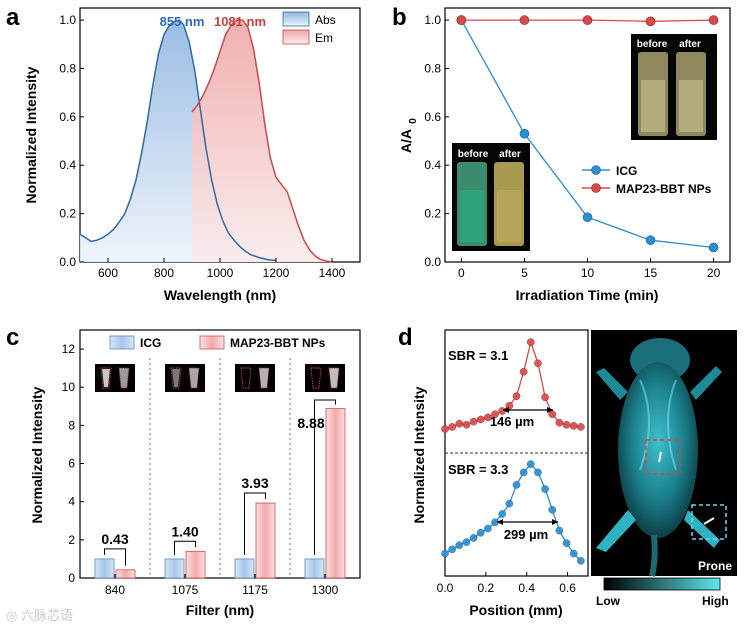 Image resolution: width=745 pixels, height=630 pixels. What do you see at coordinates (122, 342) in the screenshot?
I see `legend-swatch-icg` at bounding box center [122, 342].